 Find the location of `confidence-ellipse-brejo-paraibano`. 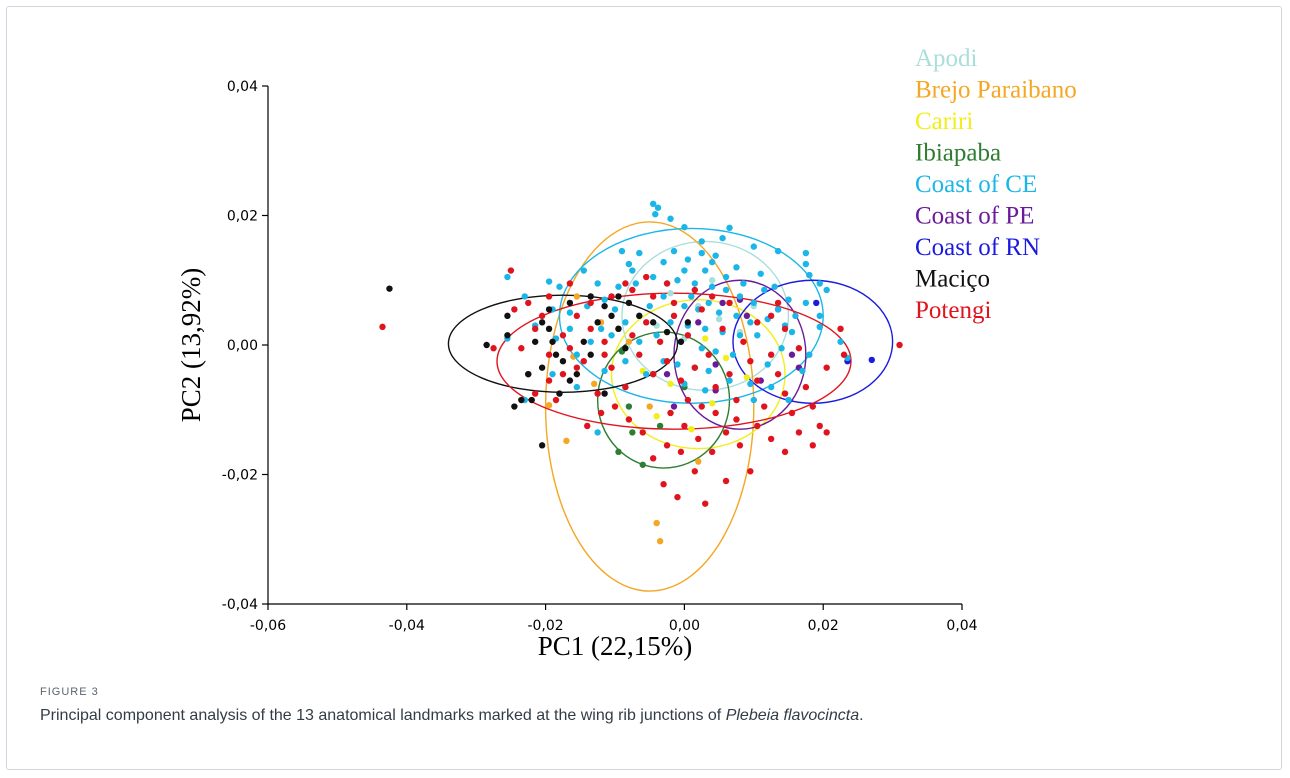

confidence-ellipse-brejo-paraibano is located at coordinates (649, 406).